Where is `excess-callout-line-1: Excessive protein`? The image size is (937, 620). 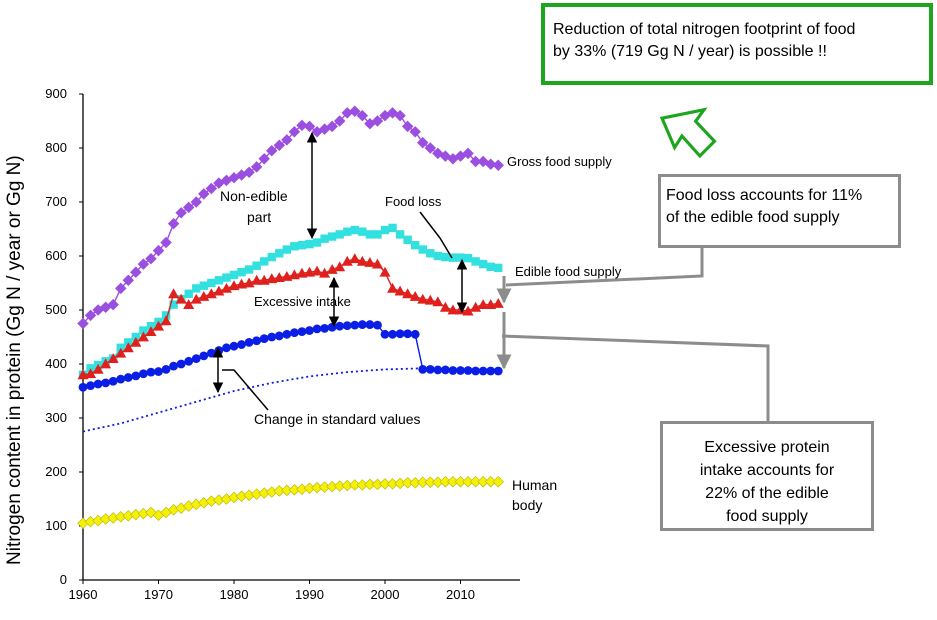 excess-callout-line-1: Excessive protein is located at coordinates (767, 447).